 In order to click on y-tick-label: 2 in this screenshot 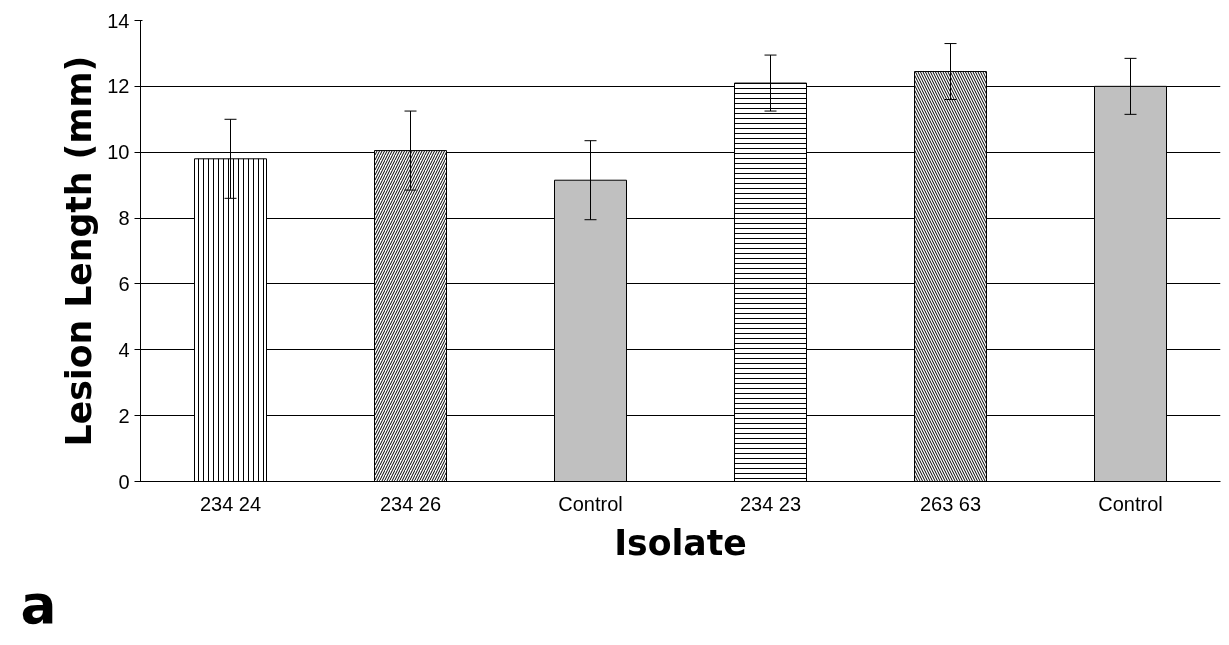, I will do `click(124, 415)`.